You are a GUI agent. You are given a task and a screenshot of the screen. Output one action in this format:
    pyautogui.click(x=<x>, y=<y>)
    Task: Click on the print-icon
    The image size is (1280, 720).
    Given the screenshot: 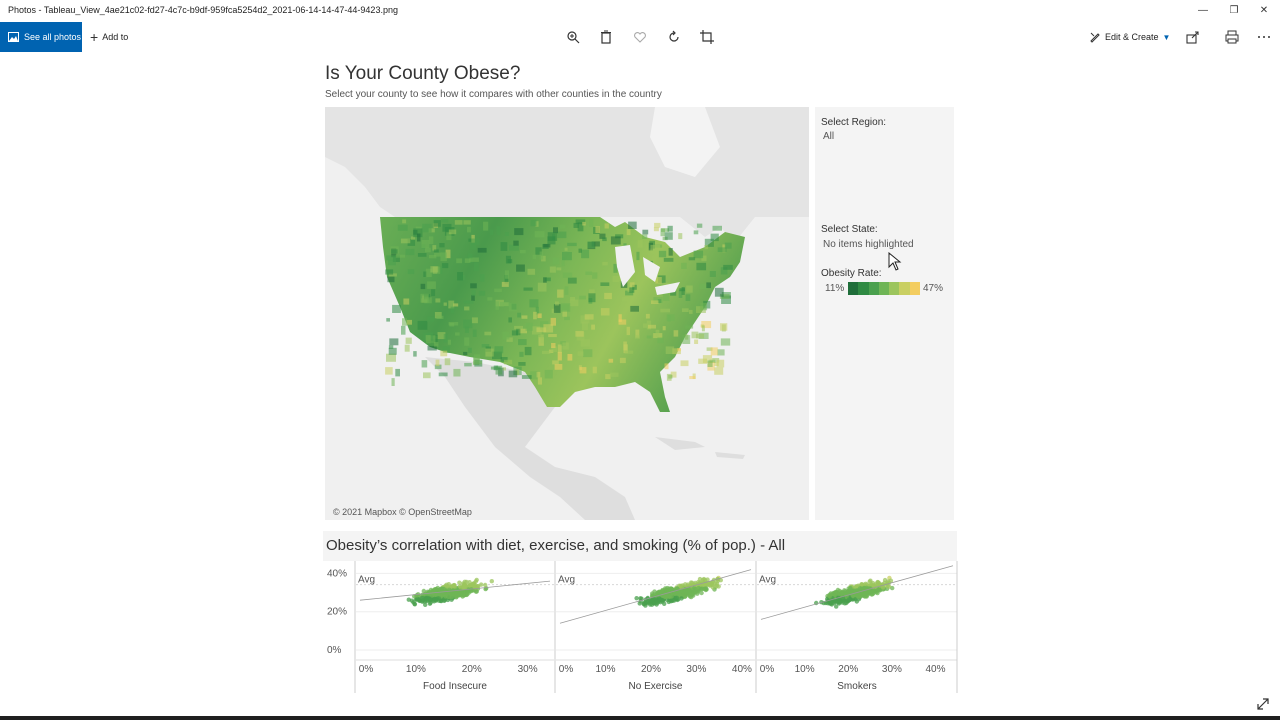 What is the action you would take?
    pyautogui.click(x=1232, y=37)
    